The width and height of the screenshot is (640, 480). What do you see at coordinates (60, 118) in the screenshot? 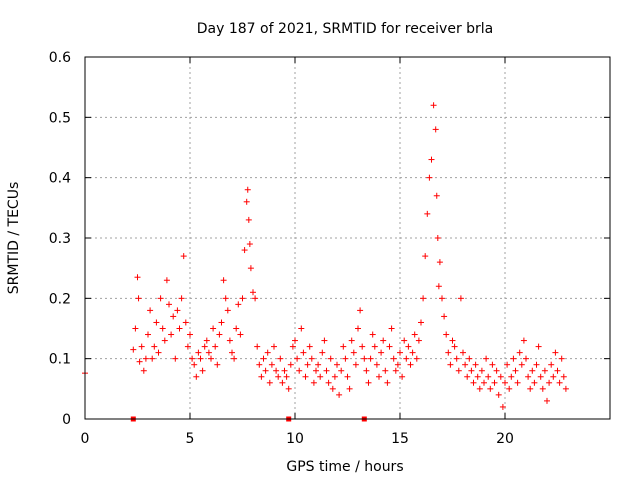
I see `y-tick-label: 0.5` at bounding box center [60, 118].